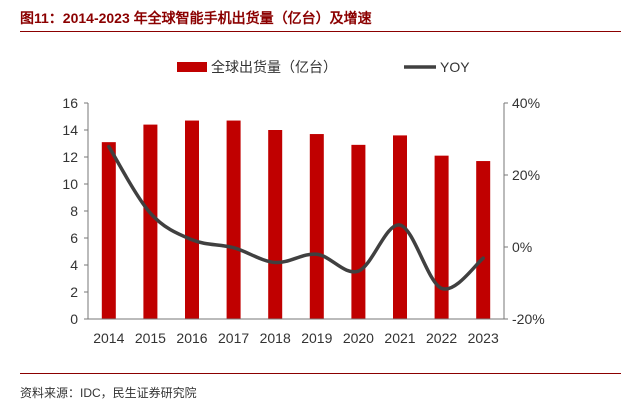 Image resolution: width=631 pixels, height=409 pixels. What do you see at coordinates (150, 338) in the screenshot?
I see `x-tick-label: 2015` at bounding box center [150, 338].